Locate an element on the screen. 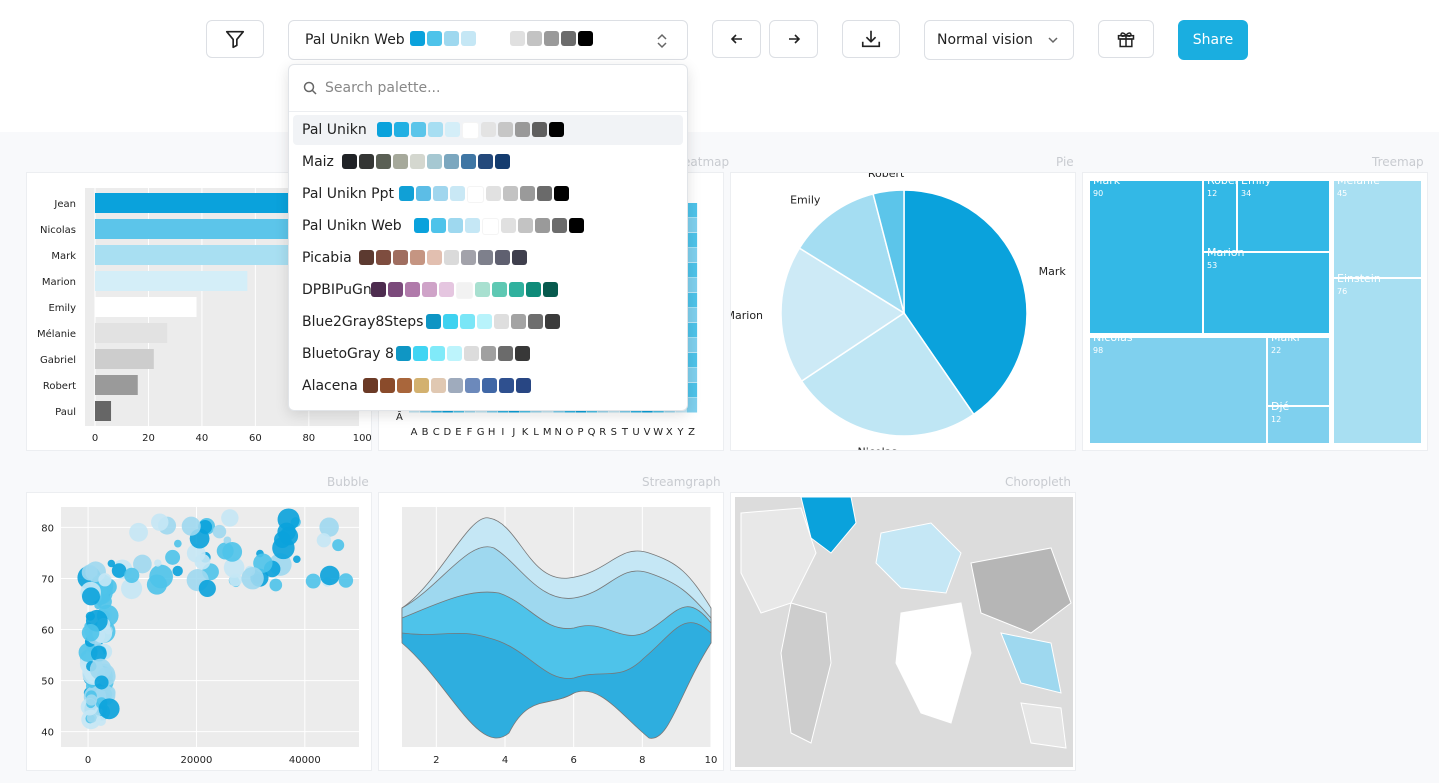 Image resolution: width=1439 pixels, height=783 pixels. x-tick-label: 20000 is located at coordinates (197, 760).